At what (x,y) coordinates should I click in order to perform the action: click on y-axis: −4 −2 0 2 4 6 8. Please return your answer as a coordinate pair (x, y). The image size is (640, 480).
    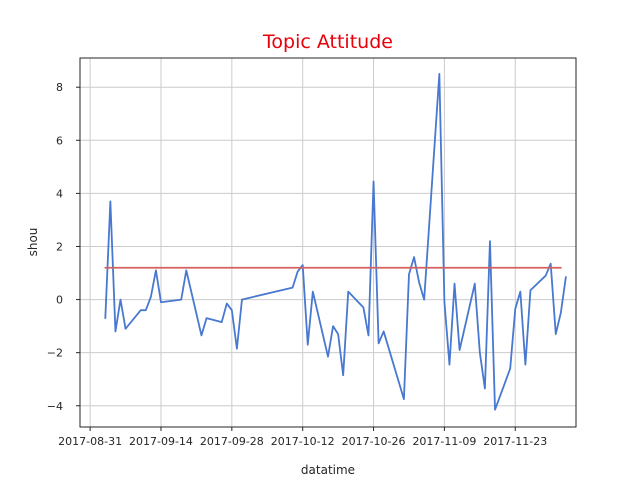
    Looking at the image, I should click on (63, 247).